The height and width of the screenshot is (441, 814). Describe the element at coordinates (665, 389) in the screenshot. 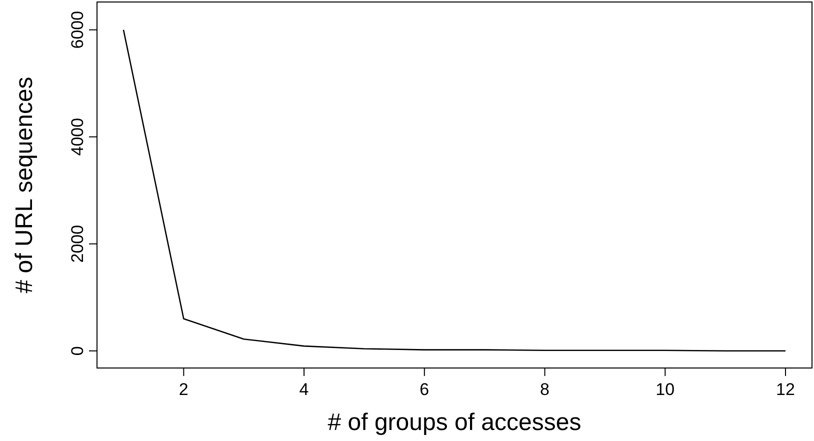

I see `x-tick-label: 10` at that location.